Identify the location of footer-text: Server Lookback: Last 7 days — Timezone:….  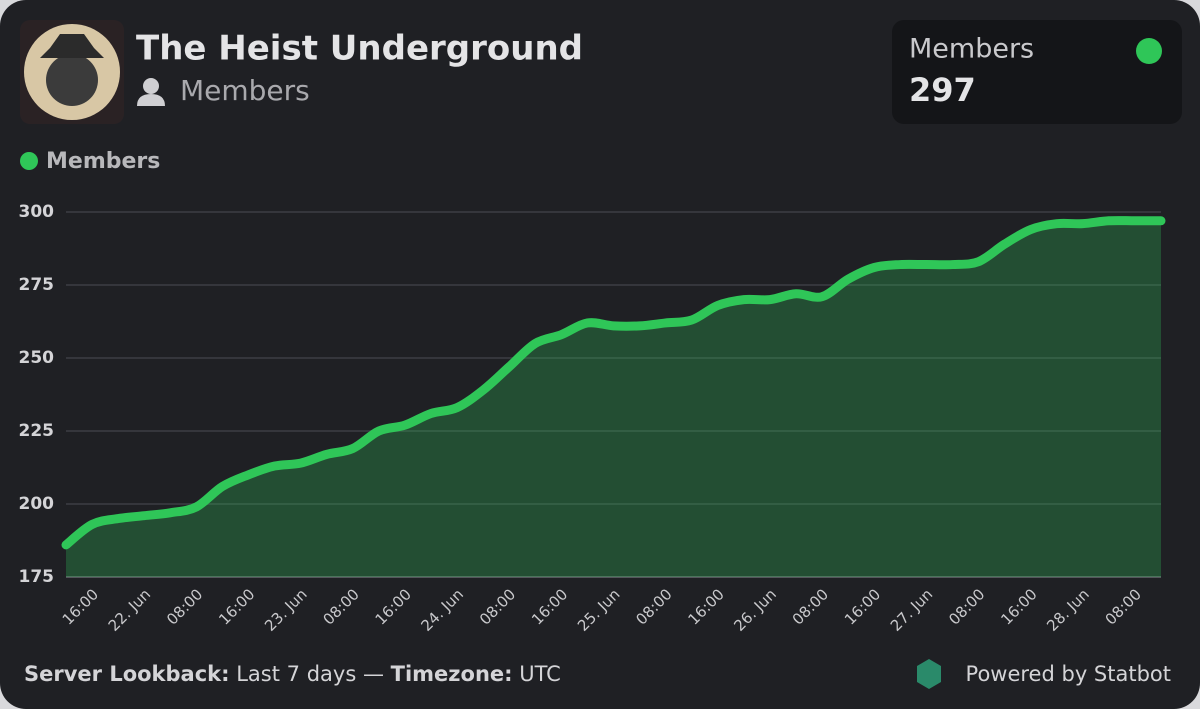
(292, 674).